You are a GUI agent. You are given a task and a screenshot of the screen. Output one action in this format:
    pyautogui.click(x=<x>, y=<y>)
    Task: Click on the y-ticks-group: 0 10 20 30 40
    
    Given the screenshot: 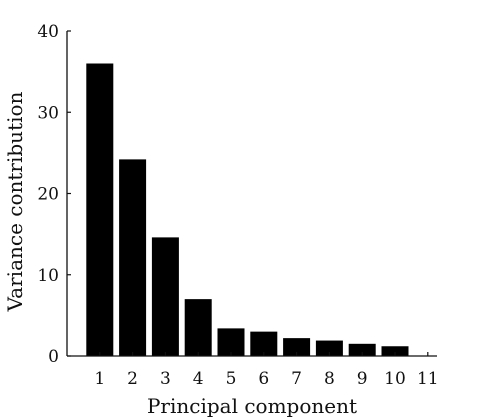 What is the action you would take?
    pyautogui.click(x=54, y=194)
    